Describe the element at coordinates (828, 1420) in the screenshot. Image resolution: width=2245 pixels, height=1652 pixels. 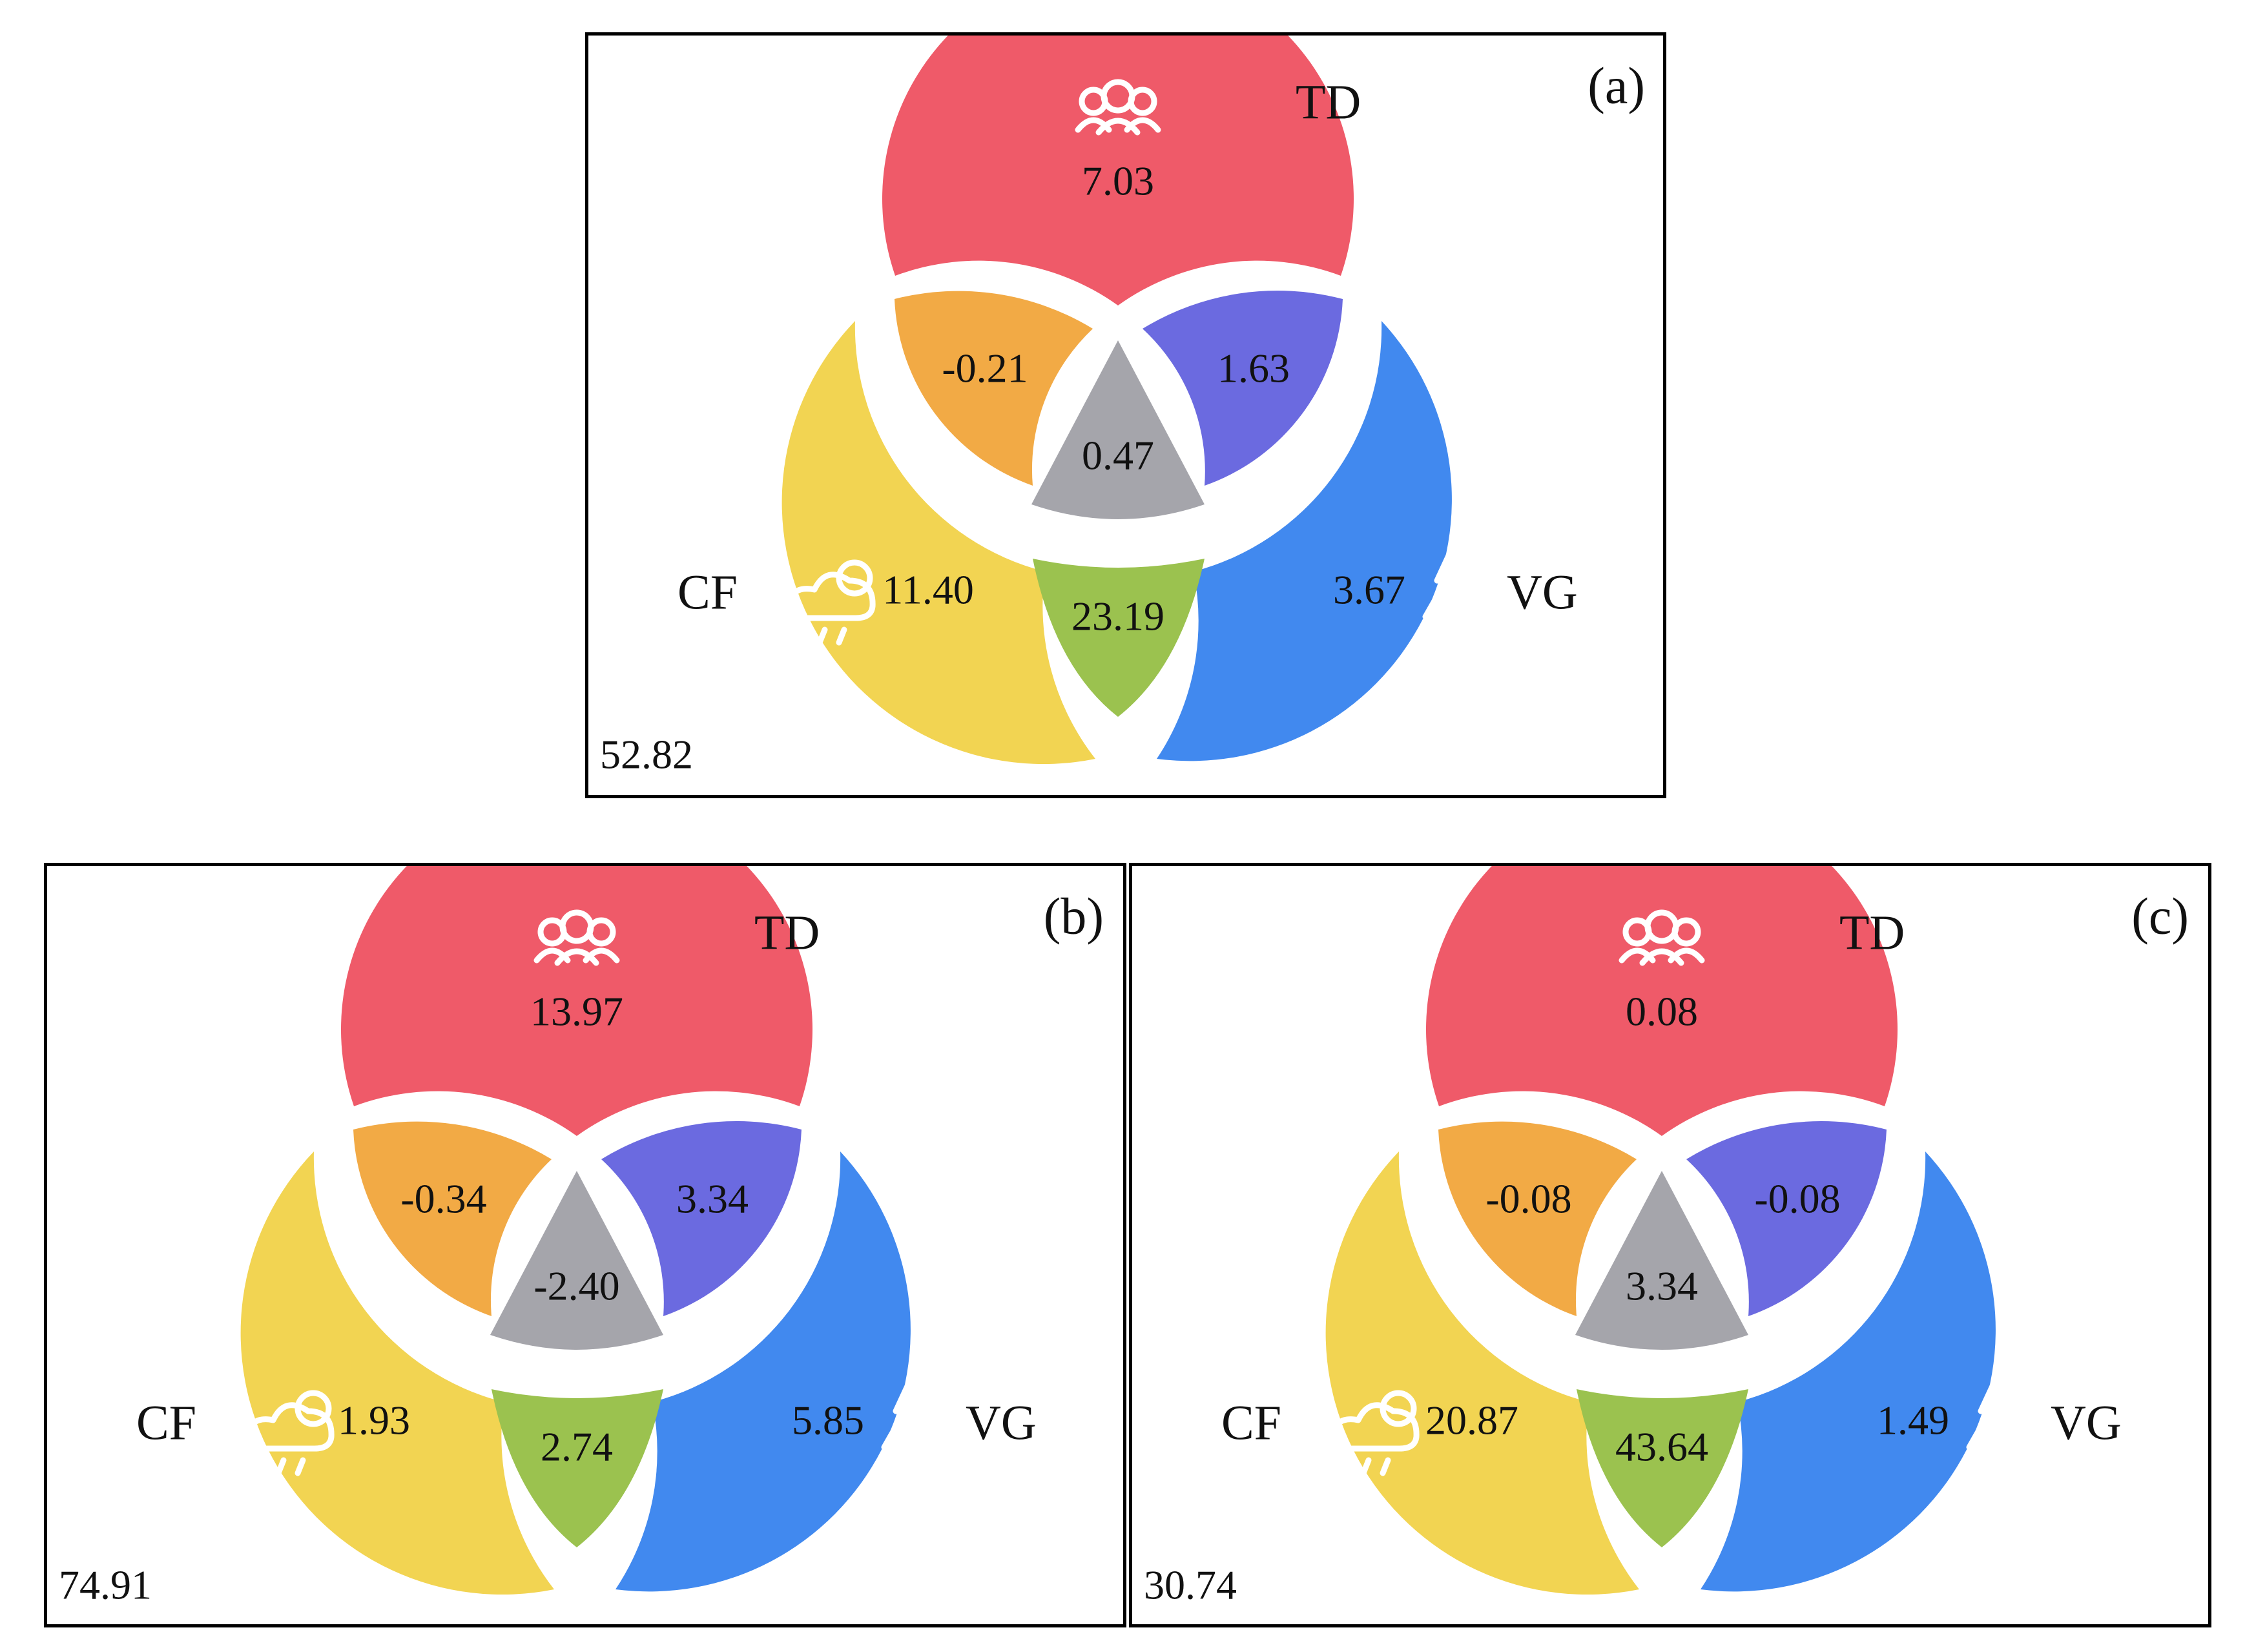
I see `value-vg-only: 5.85` at that location.